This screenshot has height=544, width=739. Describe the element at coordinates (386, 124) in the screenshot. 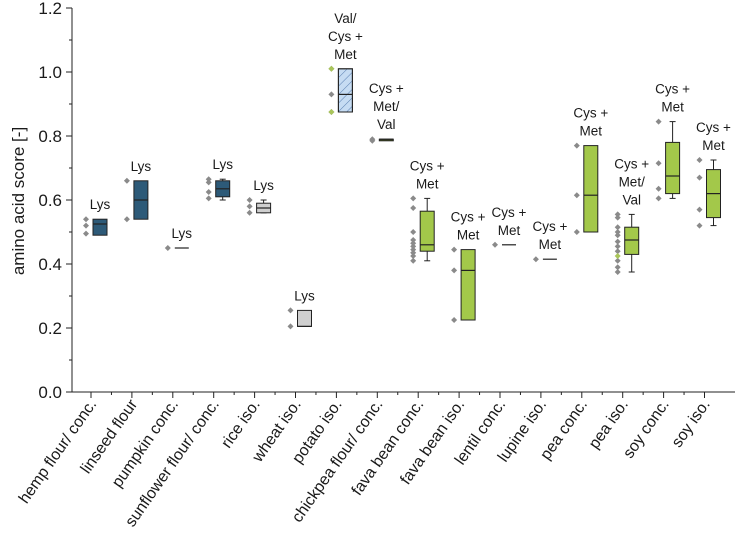

I see `limiting-amino-acid-label: Val` at that location.